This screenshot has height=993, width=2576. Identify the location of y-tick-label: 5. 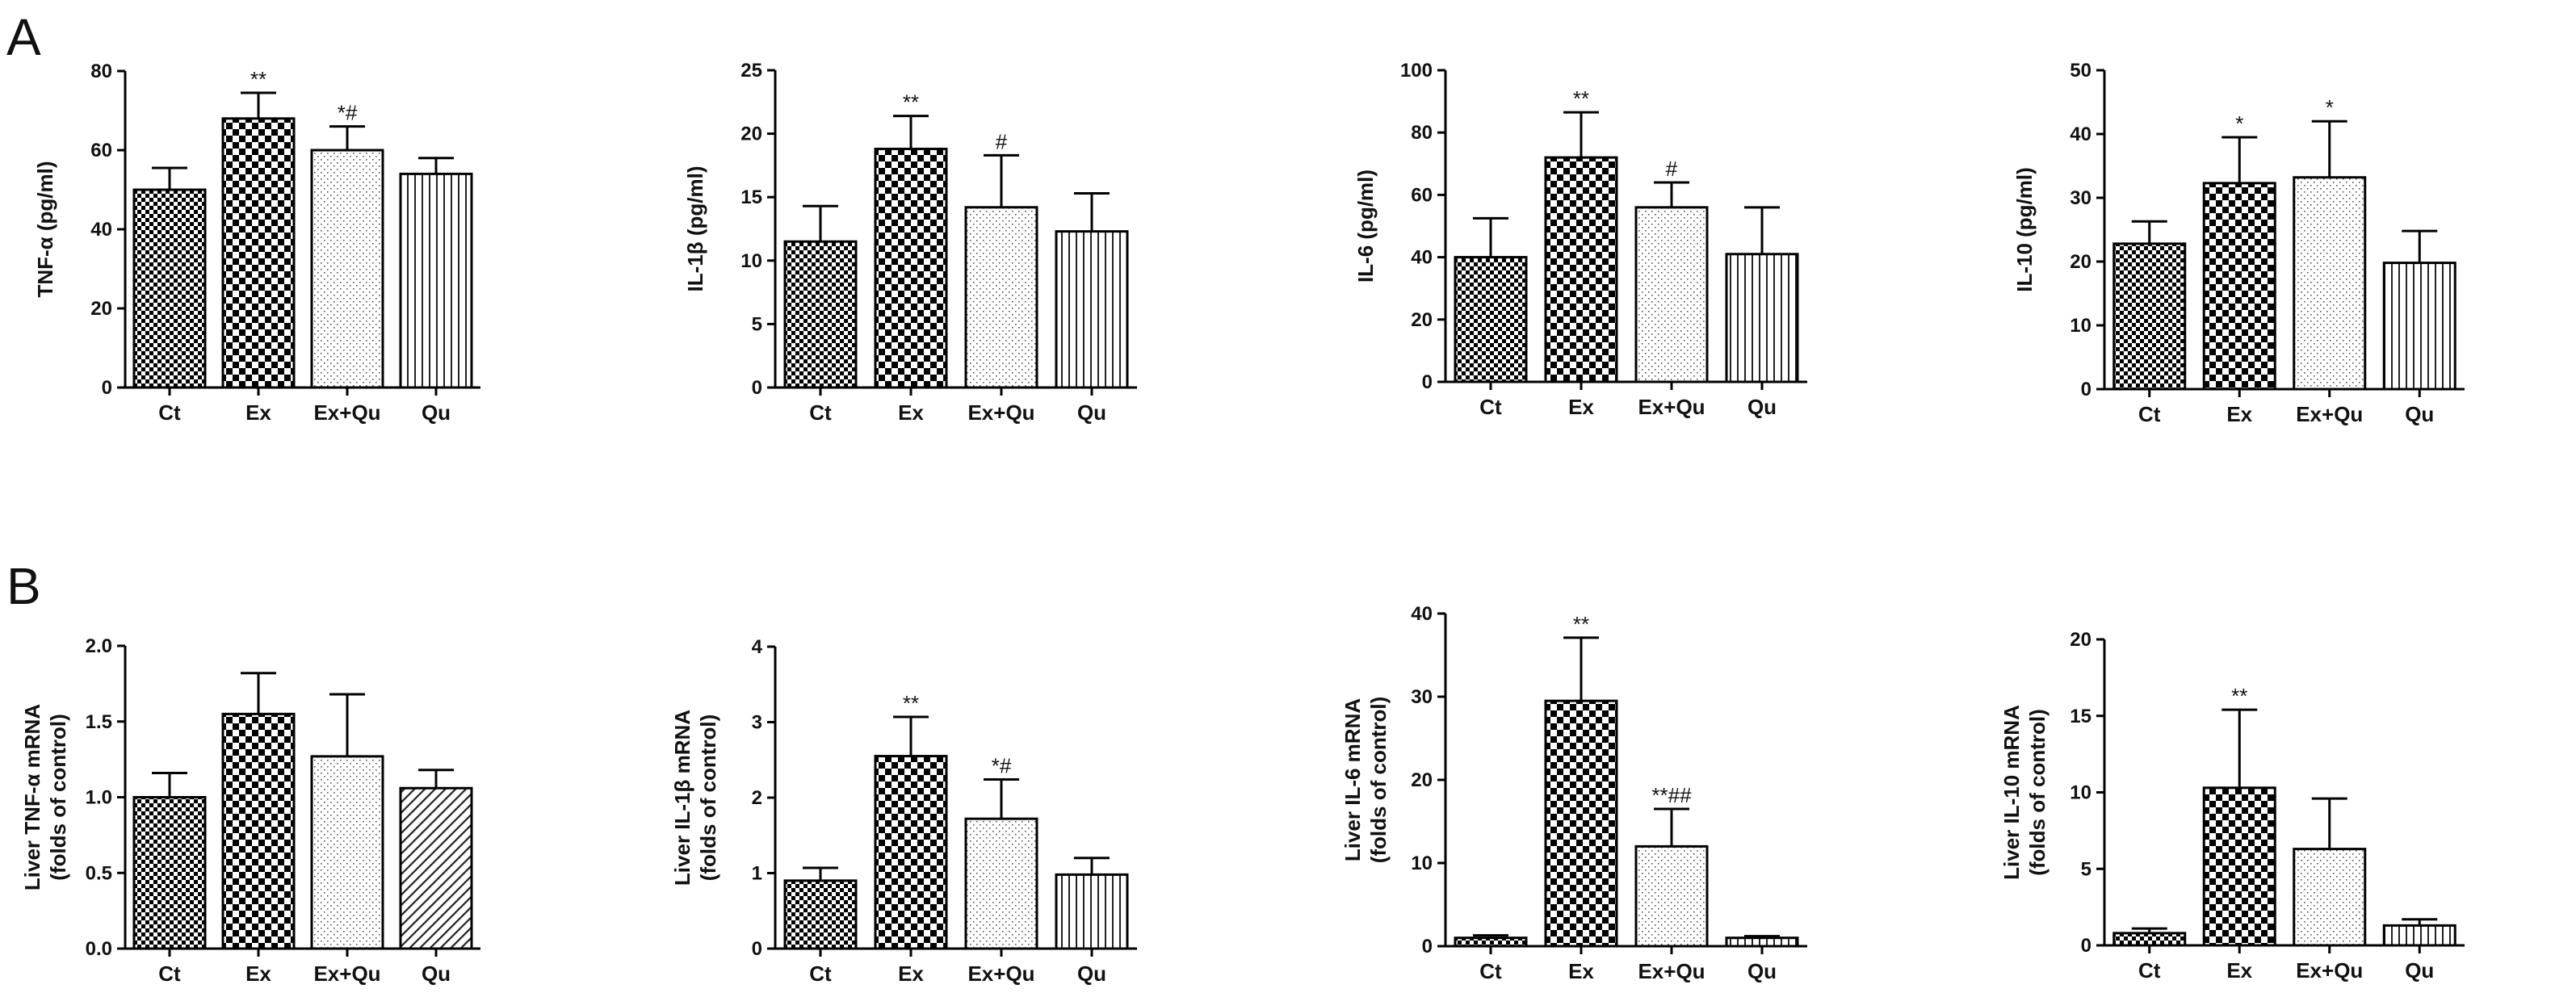
(757, 324).